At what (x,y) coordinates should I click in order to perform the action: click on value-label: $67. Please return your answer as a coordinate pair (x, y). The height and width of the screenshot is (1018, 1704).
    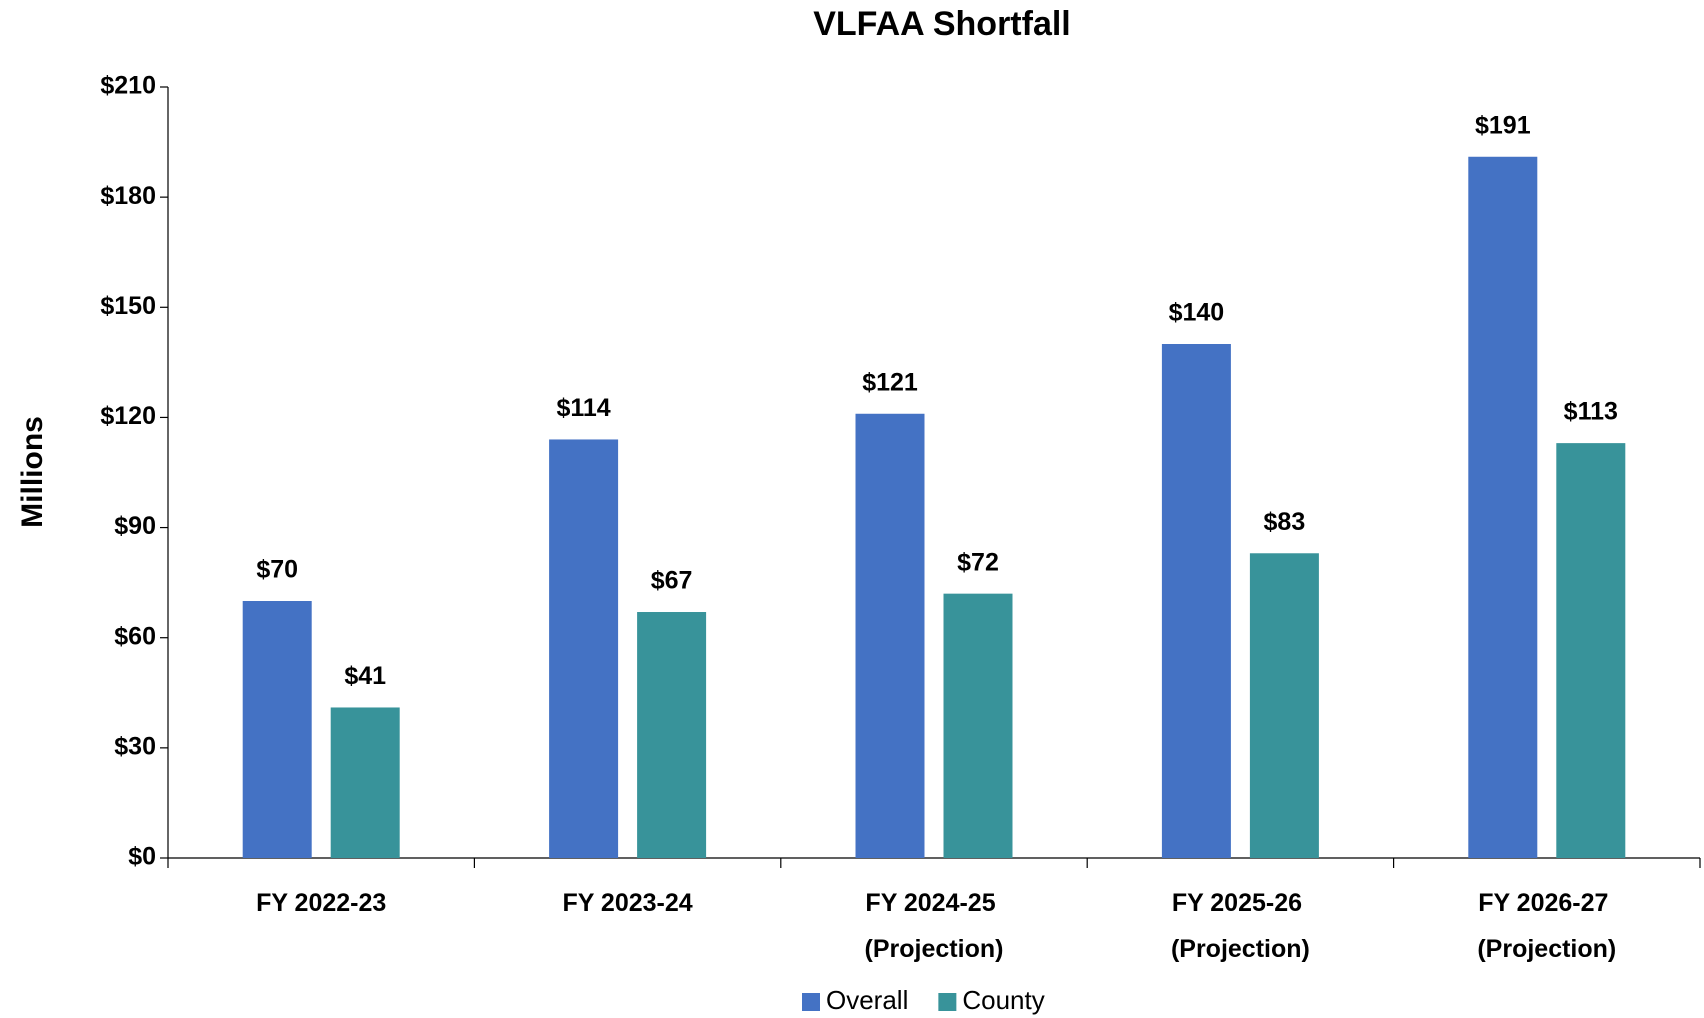
    Looking at the image, I should click on (672, 581).